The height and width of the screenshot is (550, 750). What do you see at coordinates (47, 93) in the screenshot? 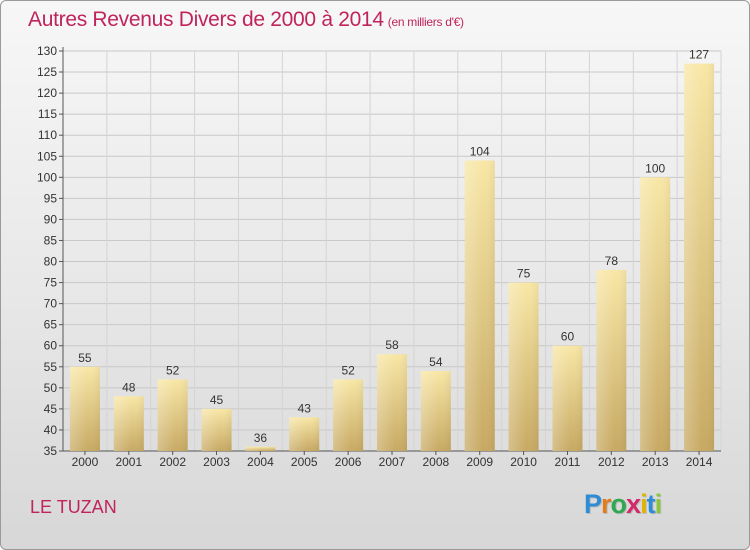
I see `y-tick-label: 120` at bounding box center [47, 93].